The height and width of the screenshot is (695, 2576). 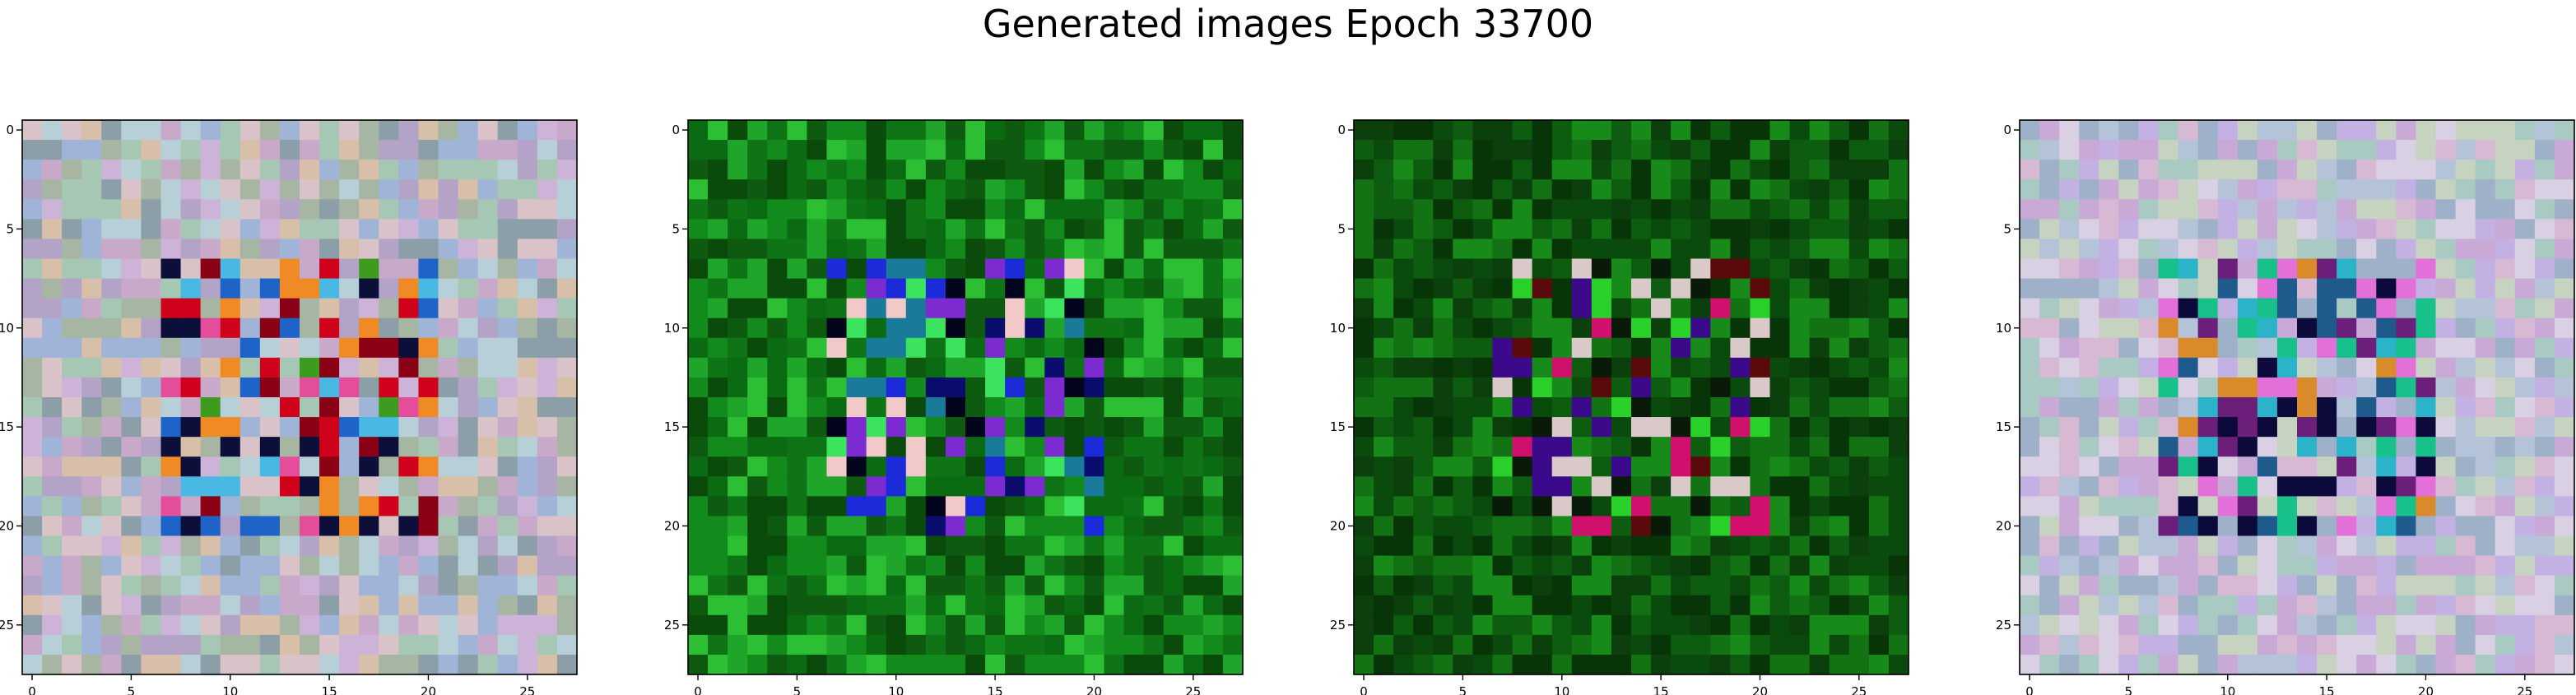 I want to click on y-tick-label: 0, so click(x=10, y=130).